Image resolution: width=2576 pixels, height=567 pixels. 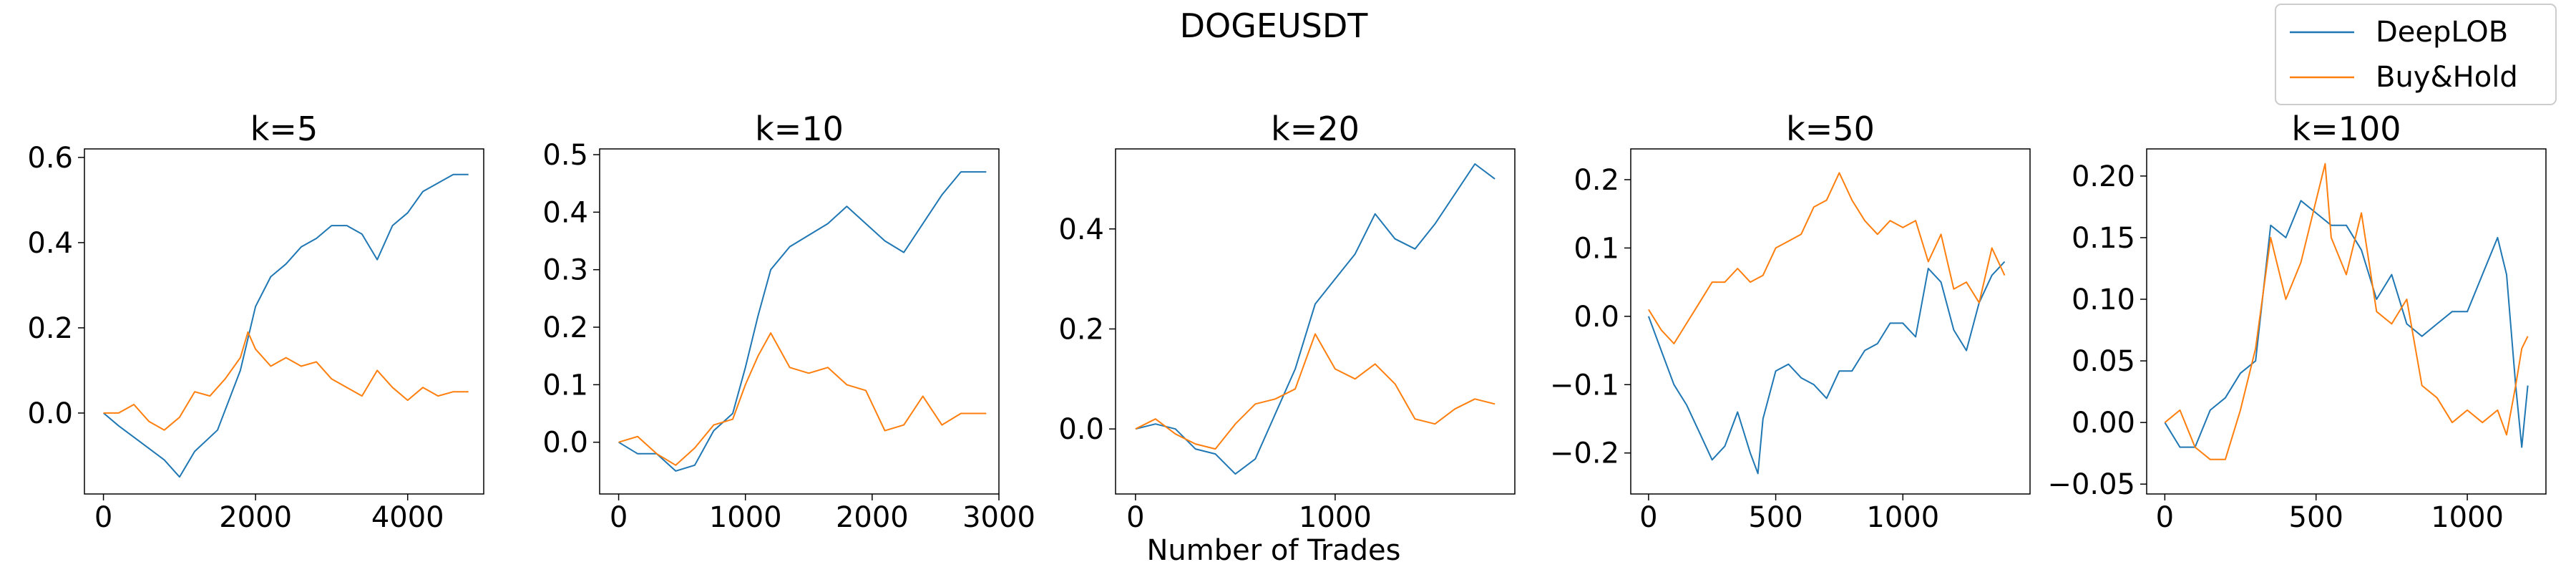 What do you see at coordinates (2103, 300) in the screenshot?
I see `y-tick-label: 0.10` at bounding box center [2103, 300].